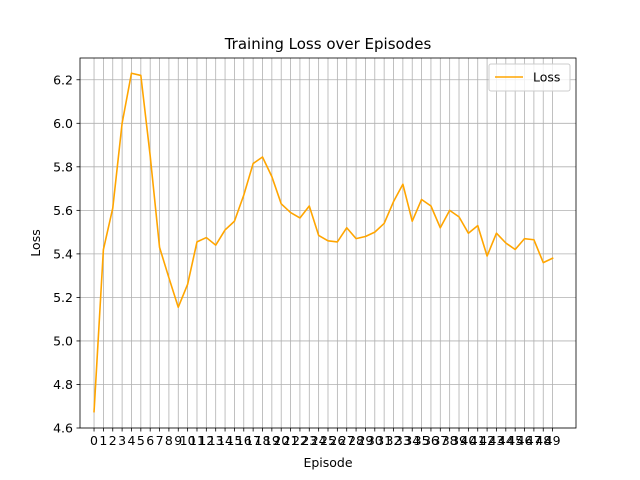  Describe the element at coordinates (553, 440) in the screenshot. I see `x-tick-label: 49` at that location.